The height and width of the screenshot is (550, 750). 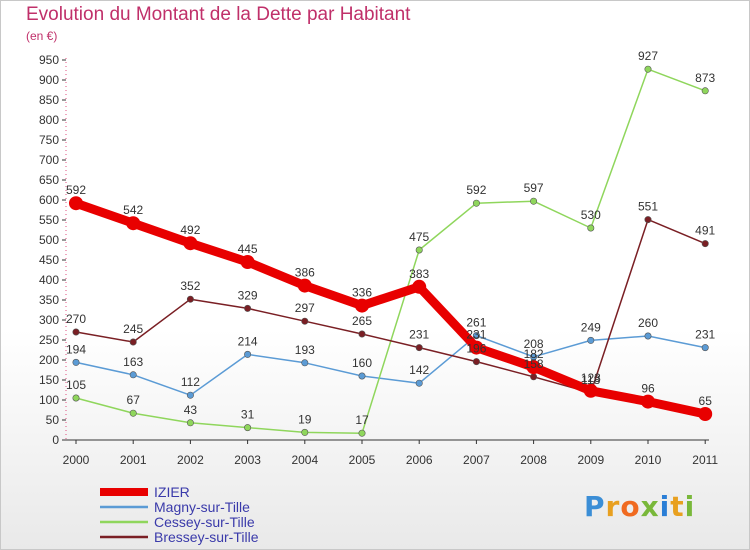 What do you see at coordinates (49, 120) in the screenshot?
I see `y-tick-label: 800` at bounding box center [49, 120].